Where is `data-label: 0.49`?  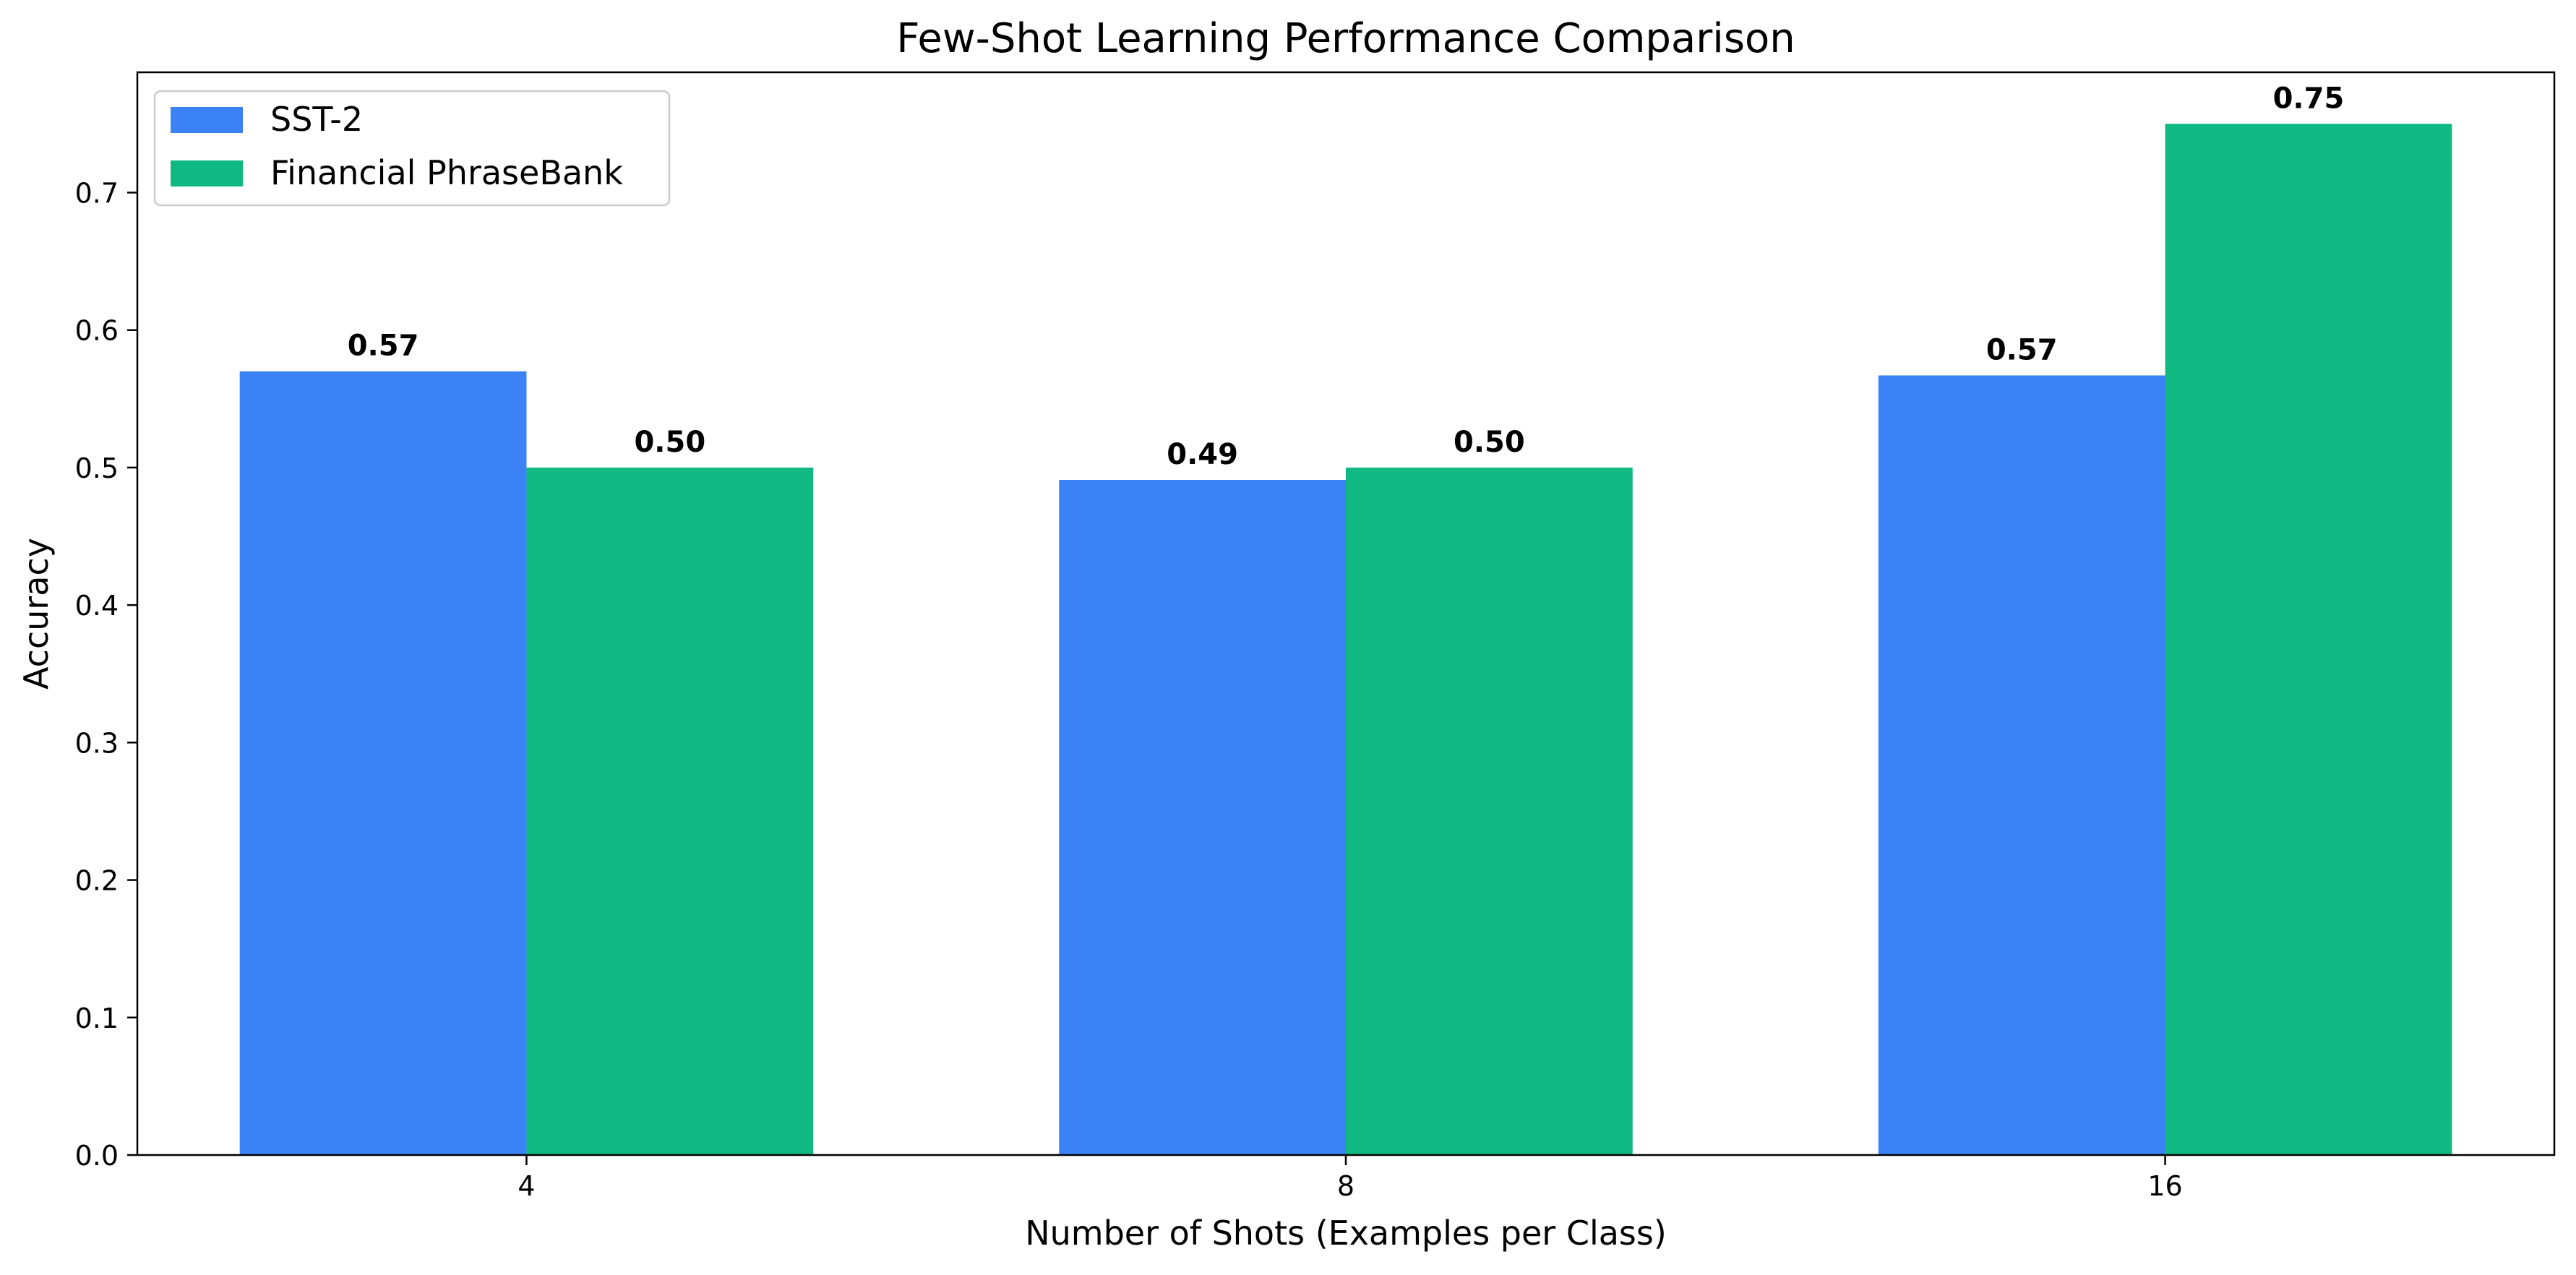
data-label: 0.49 is located at coordinates (1203, 454).